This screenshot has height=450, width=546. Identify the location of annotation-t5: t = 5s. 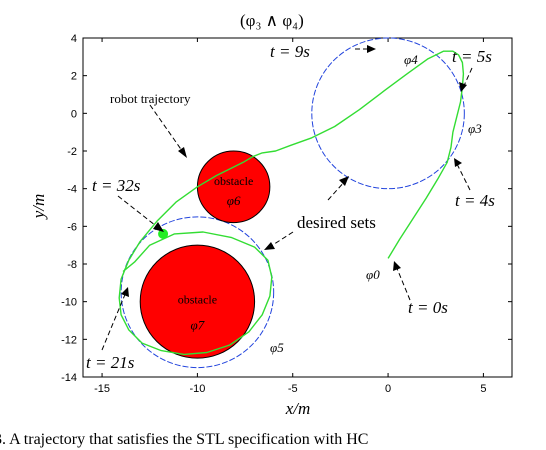
(472, 56).